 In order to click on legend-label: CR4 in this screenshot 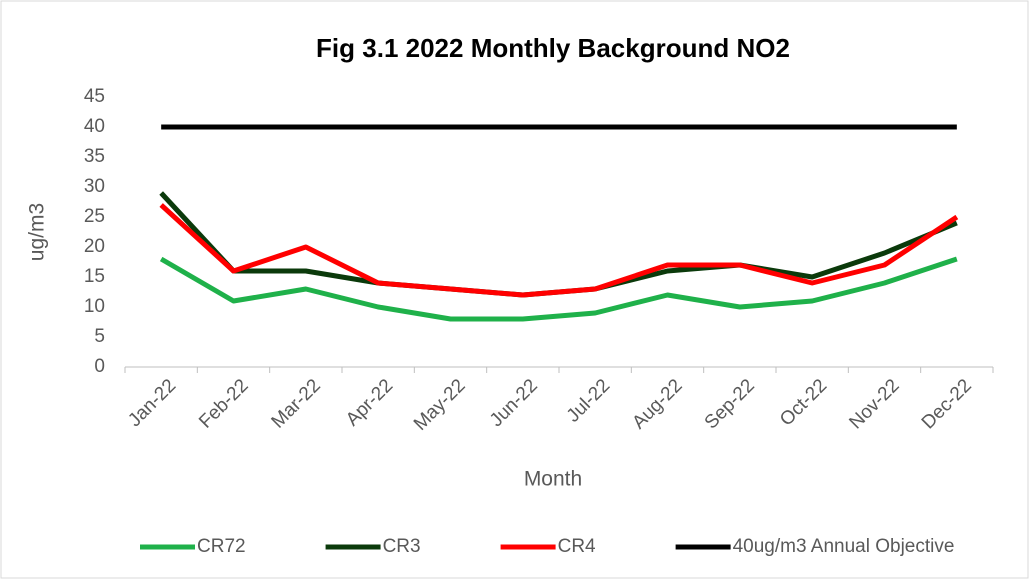, I will do `click(577, 546)`.